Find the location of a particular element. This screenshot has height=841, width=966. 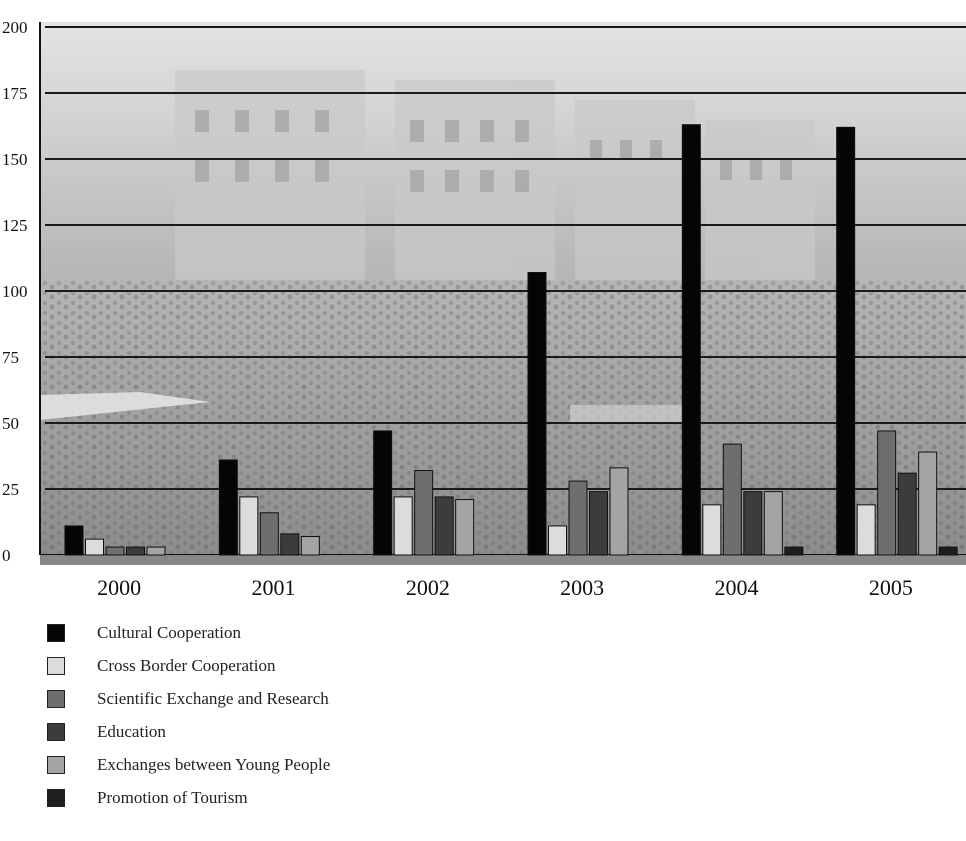

legend-label: Cultural Cooperation is located at coordinates (169, 632).